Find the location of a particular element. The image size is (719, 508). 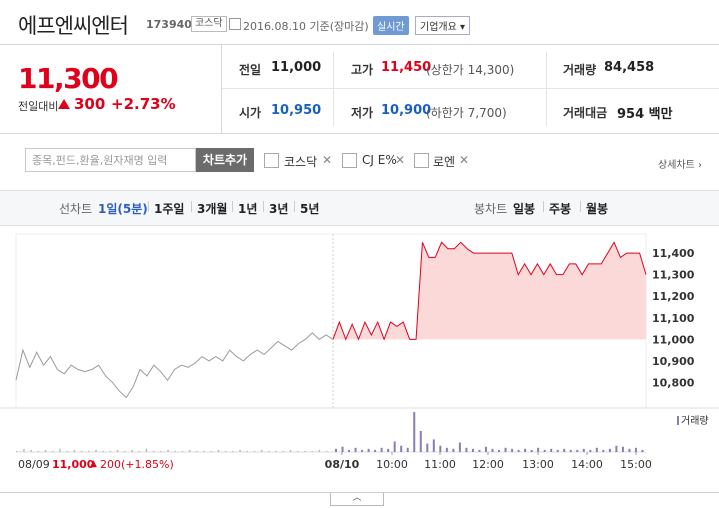

tab-monthly: 월봉 is located at coordinates (597, 209).